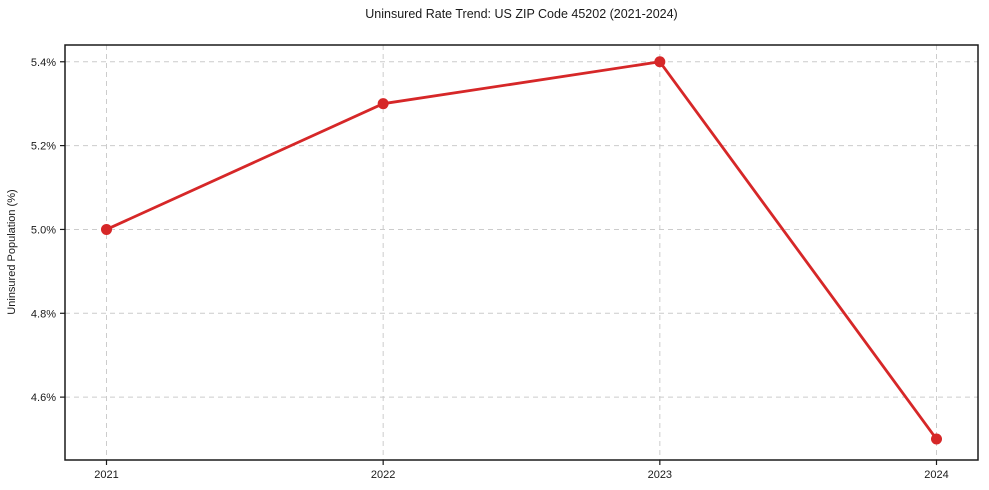  What do you see at coordinates (43, 147) in the screenshot?
I see `y-tick-label: 5.2%` at bounding box center [43, 147].